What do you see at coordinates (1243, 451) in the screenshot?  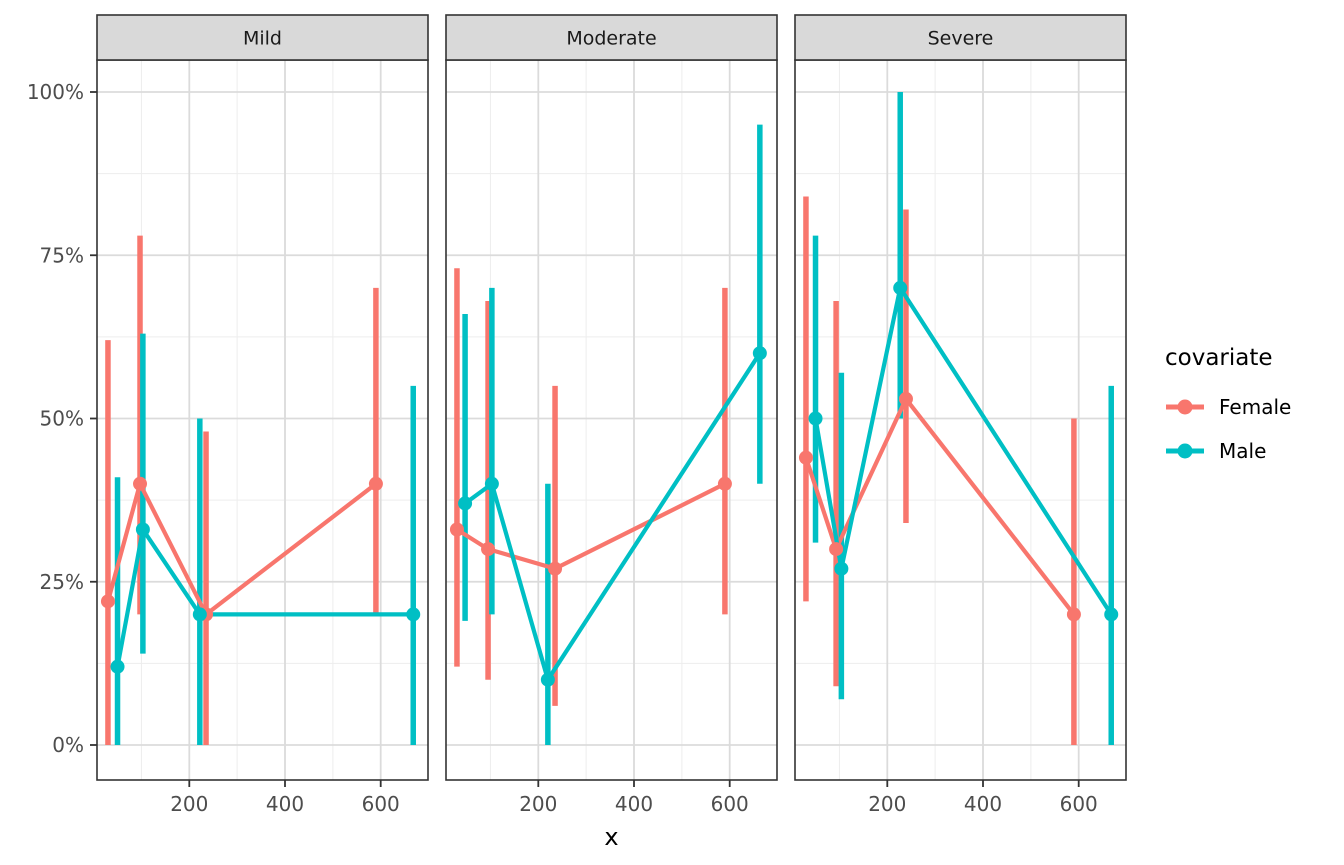 I see `legend-label-male: Male` at bounding box center [1243, 451].